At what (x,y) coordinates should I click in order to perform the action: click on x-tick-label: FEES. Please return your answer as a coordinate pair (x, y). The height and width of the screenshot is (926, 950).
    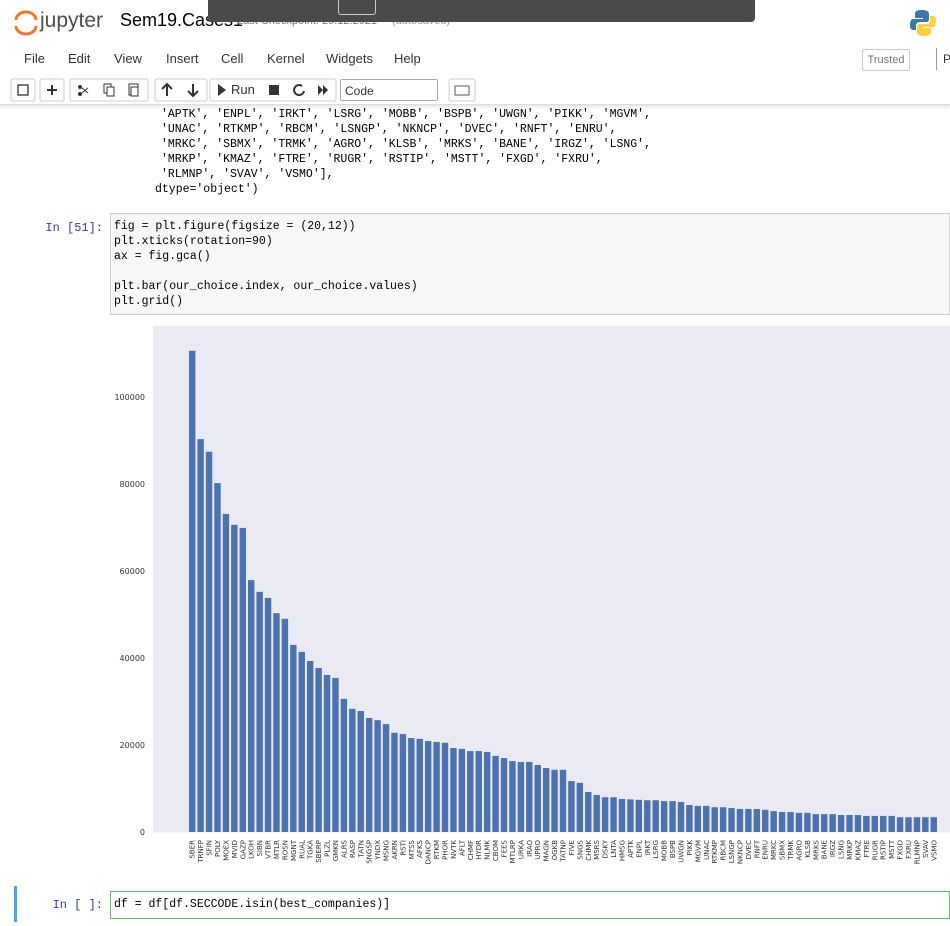
    Looking at the image, I should click on (505, 848).